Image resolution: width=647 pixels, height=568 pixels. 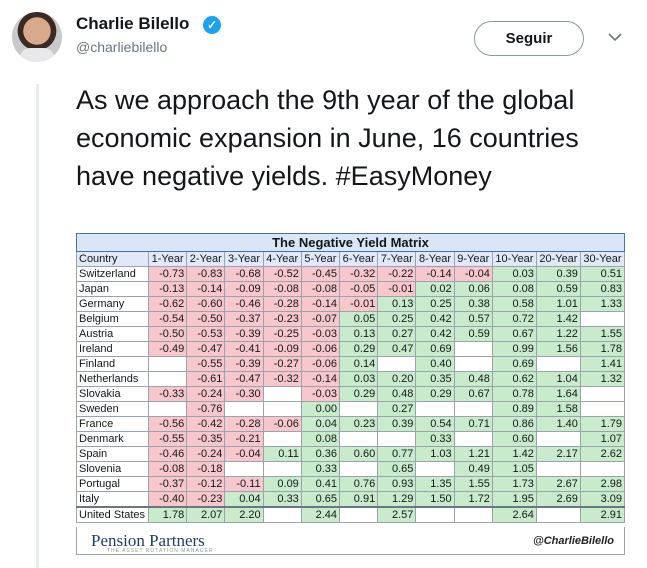 I want to click on positive-yield-cell: 0.00, so click(x=320, y=409).